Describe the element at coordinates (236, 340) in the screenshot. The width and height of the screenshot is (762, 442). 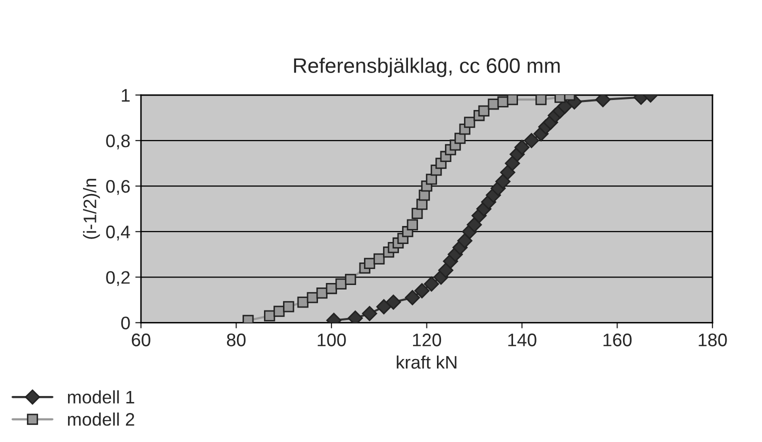
I see `x-tick-label: 80` at that location.